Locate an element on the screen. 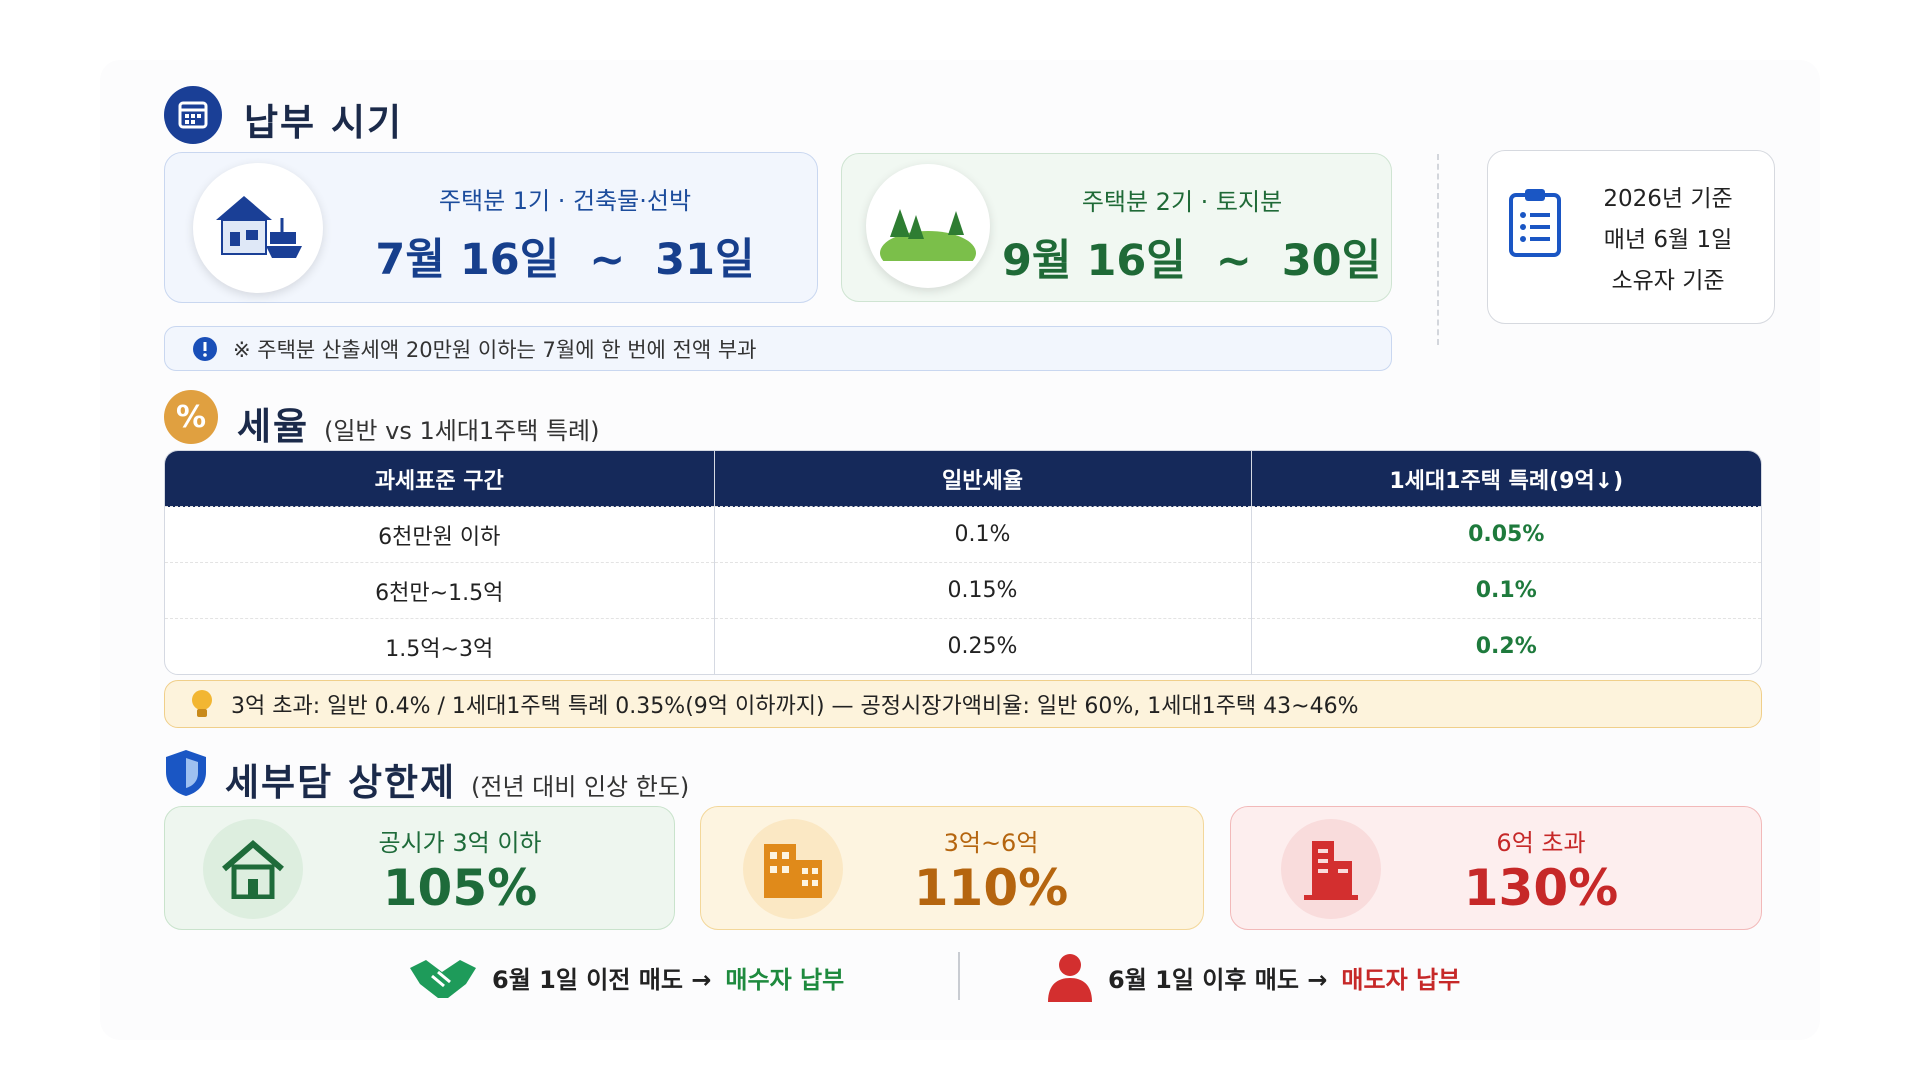  cell: 1.5억~3억 is located at coordinates (439, 646).